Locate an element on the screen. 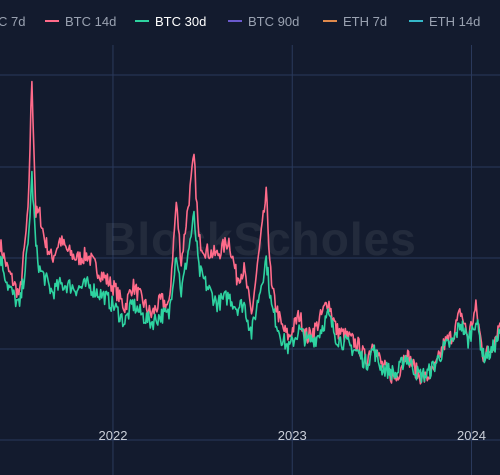 This screenshot has width=500, height=475. legend-item-btc-90d: BTC 90d is located at coordinates (263, 21).